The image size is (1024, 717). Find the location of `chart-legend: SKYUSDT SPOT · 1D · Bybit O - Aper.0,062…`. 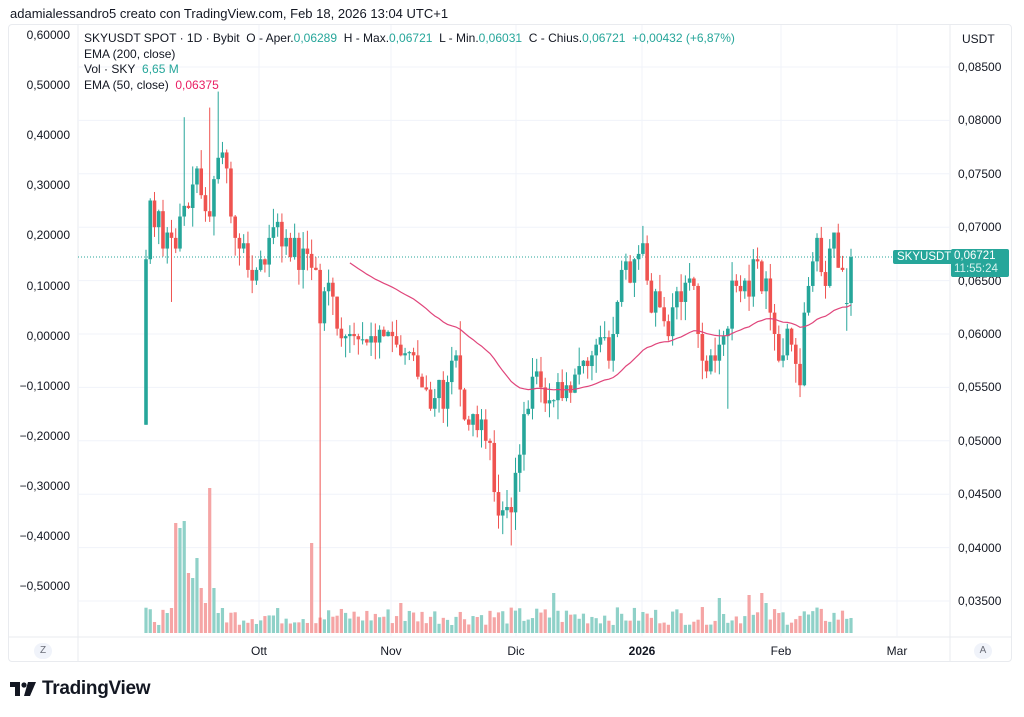

chart-legend: SKYUSDT SPOT · 1D · Bybit O - Aper.0,062… is located at coordinates (409, 62).